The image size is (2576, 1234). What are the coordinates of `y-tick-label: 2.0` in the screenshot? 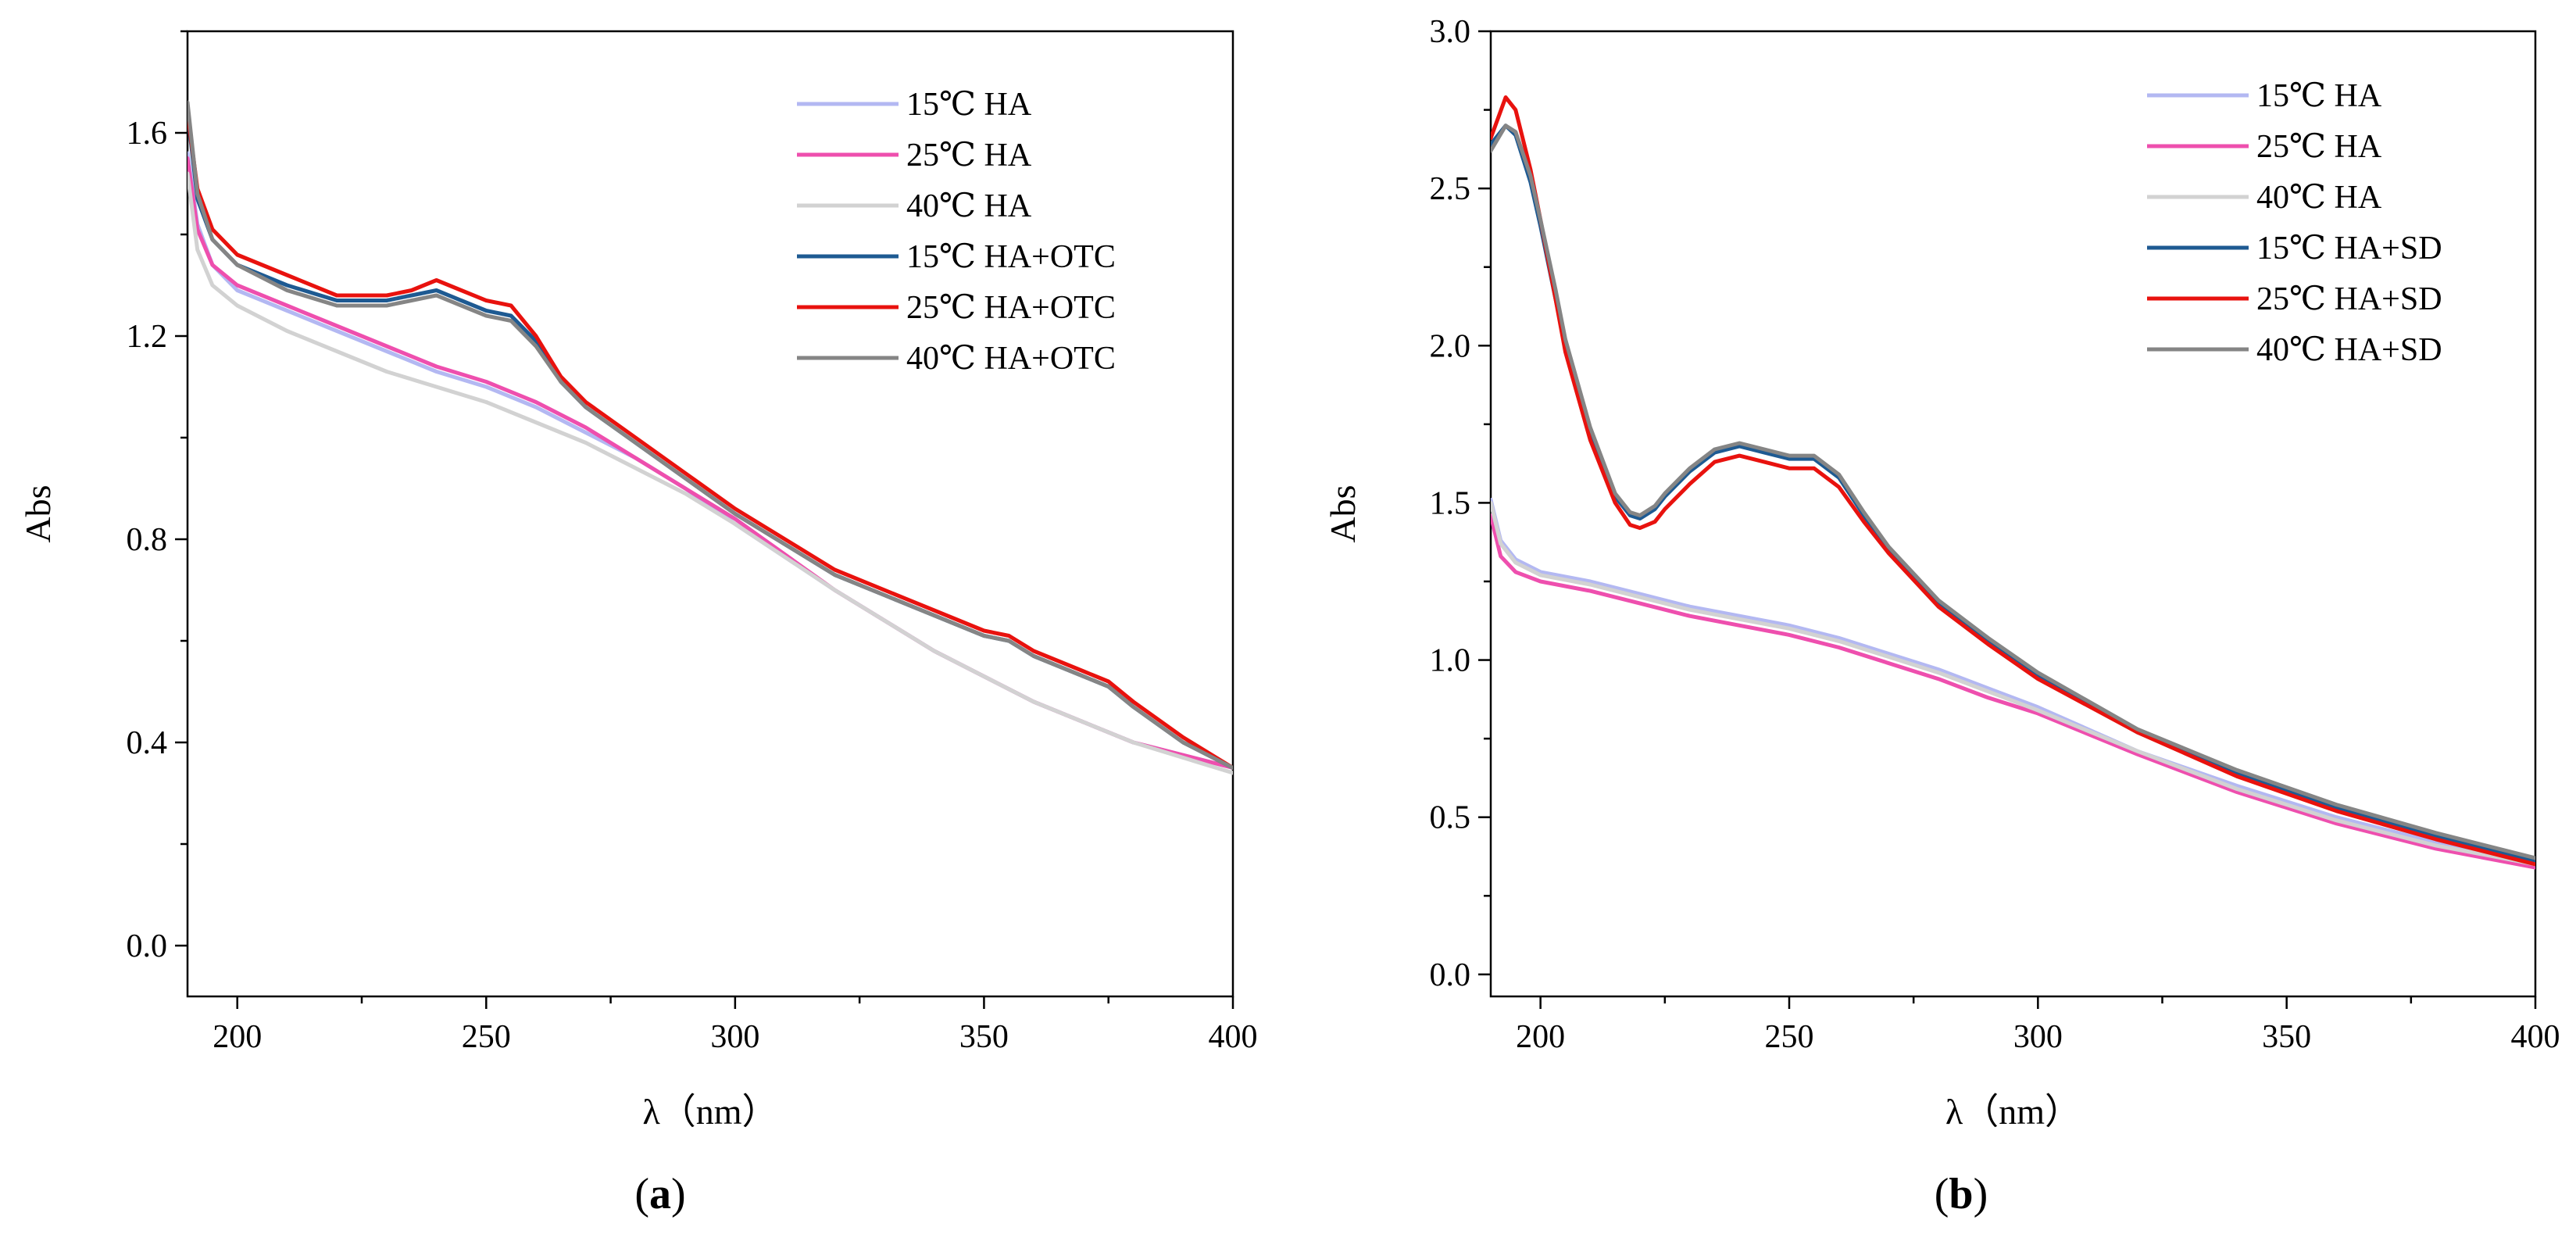 It's located at (1450, 346).